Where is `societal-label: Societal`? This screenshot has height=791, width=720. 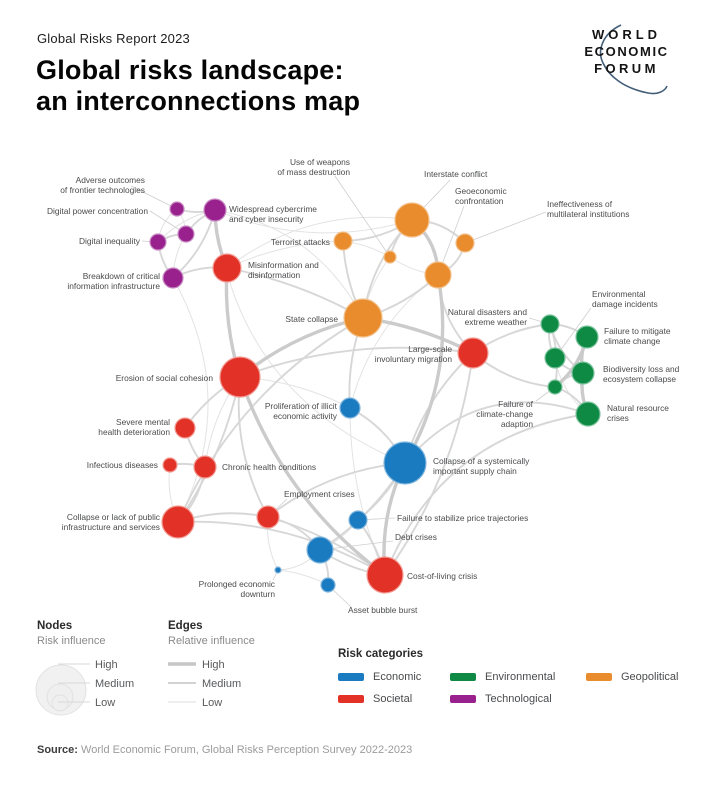
societal-label: Societal is located at coordinates (393, 699).